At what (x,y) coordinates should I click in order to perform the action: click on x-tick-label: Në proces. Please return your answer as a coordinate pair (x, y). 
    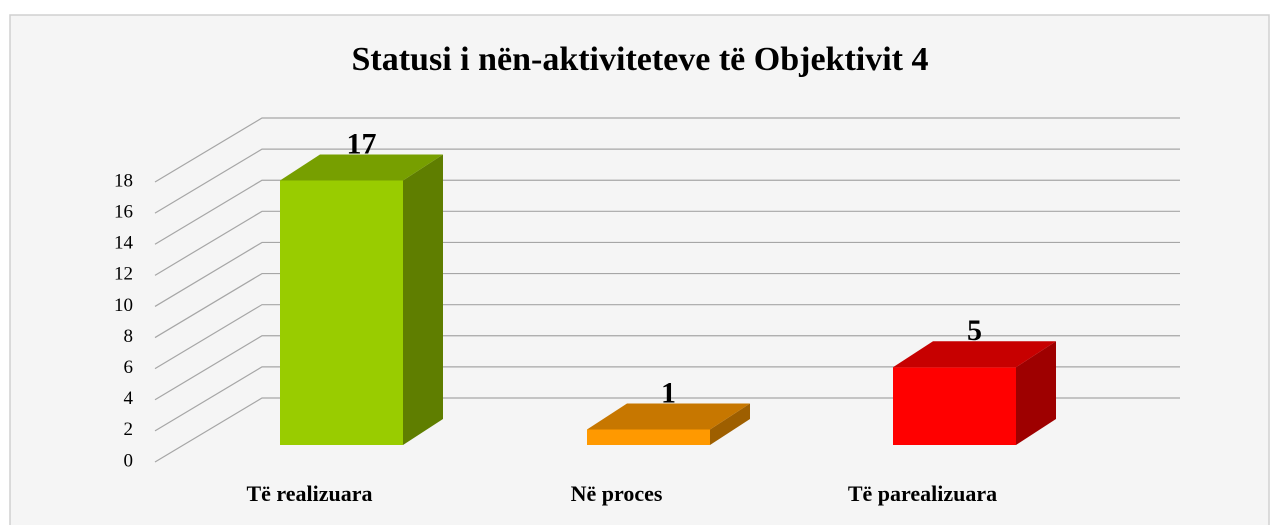
    Looking at the image, I should click on (617, 493).